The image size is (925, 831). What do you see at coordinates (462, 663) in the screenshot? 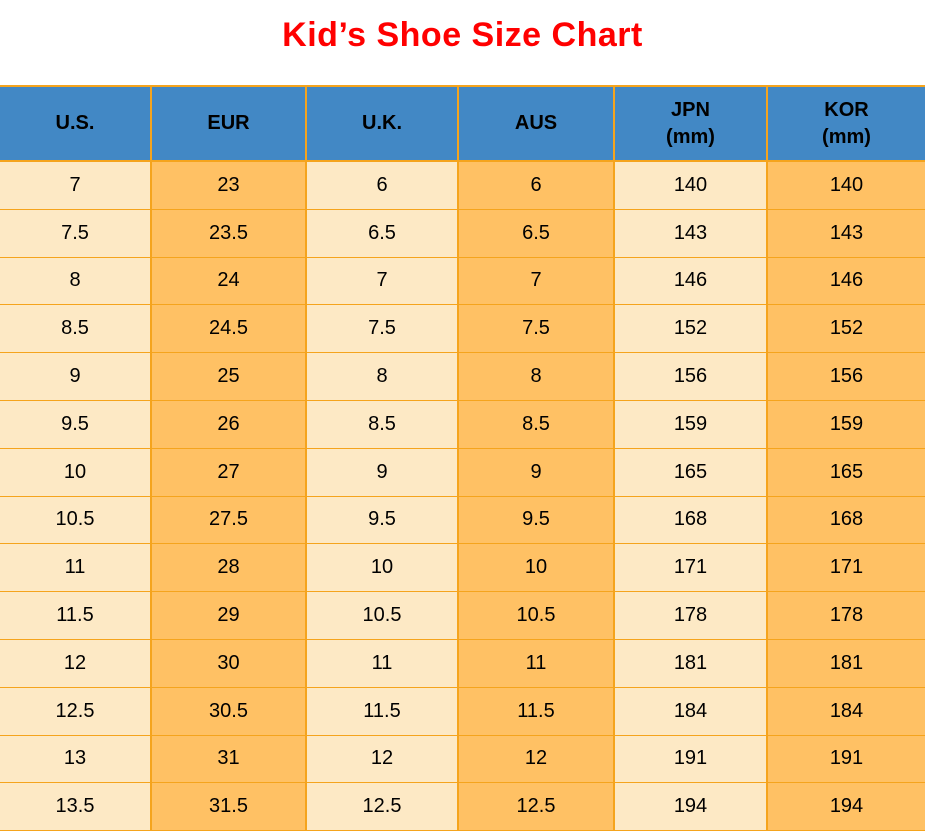
I see `table-row: 12 30 11 11 181 181` at bounding box center [462, 663].